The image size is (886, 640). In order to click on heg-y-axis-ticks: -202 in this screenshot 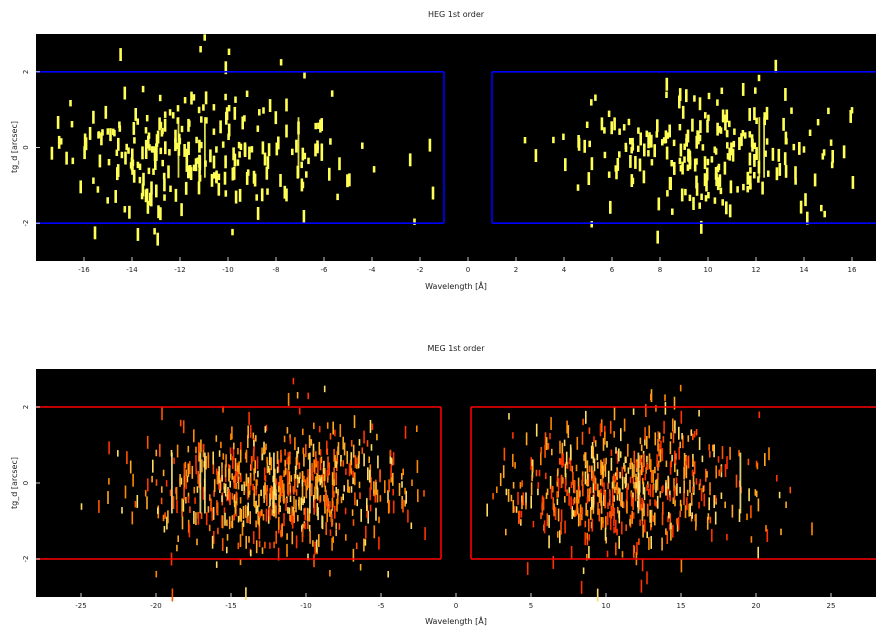, I will do `click(31, 148)`.